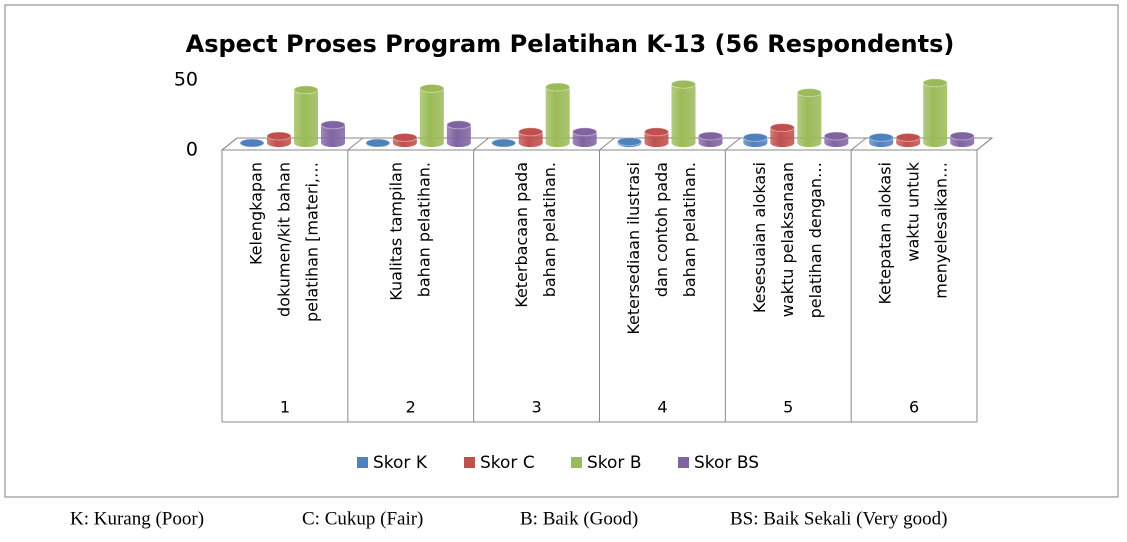 The height and width of the screenshot is (542, 1127). I want to click on category-description: Keterbacaan pada, so click(521, 235).